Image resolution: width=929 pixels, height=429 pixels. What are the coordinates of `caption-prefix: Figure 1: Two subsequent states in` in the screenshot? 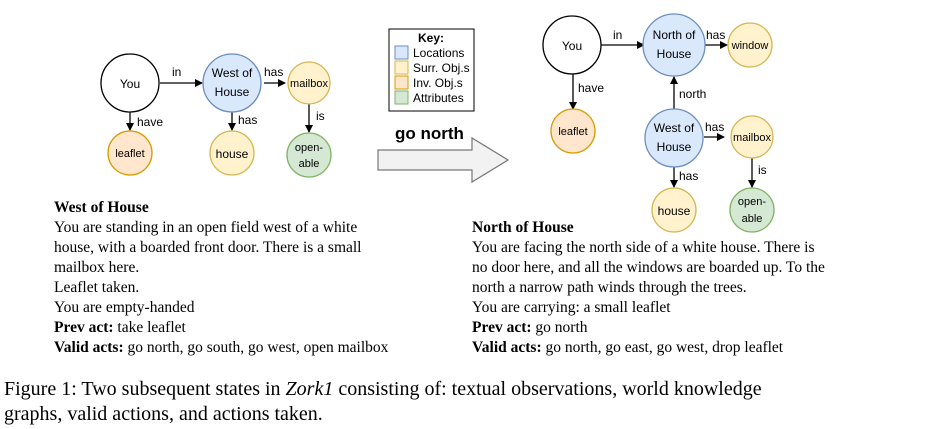 It's located at (145, 389).